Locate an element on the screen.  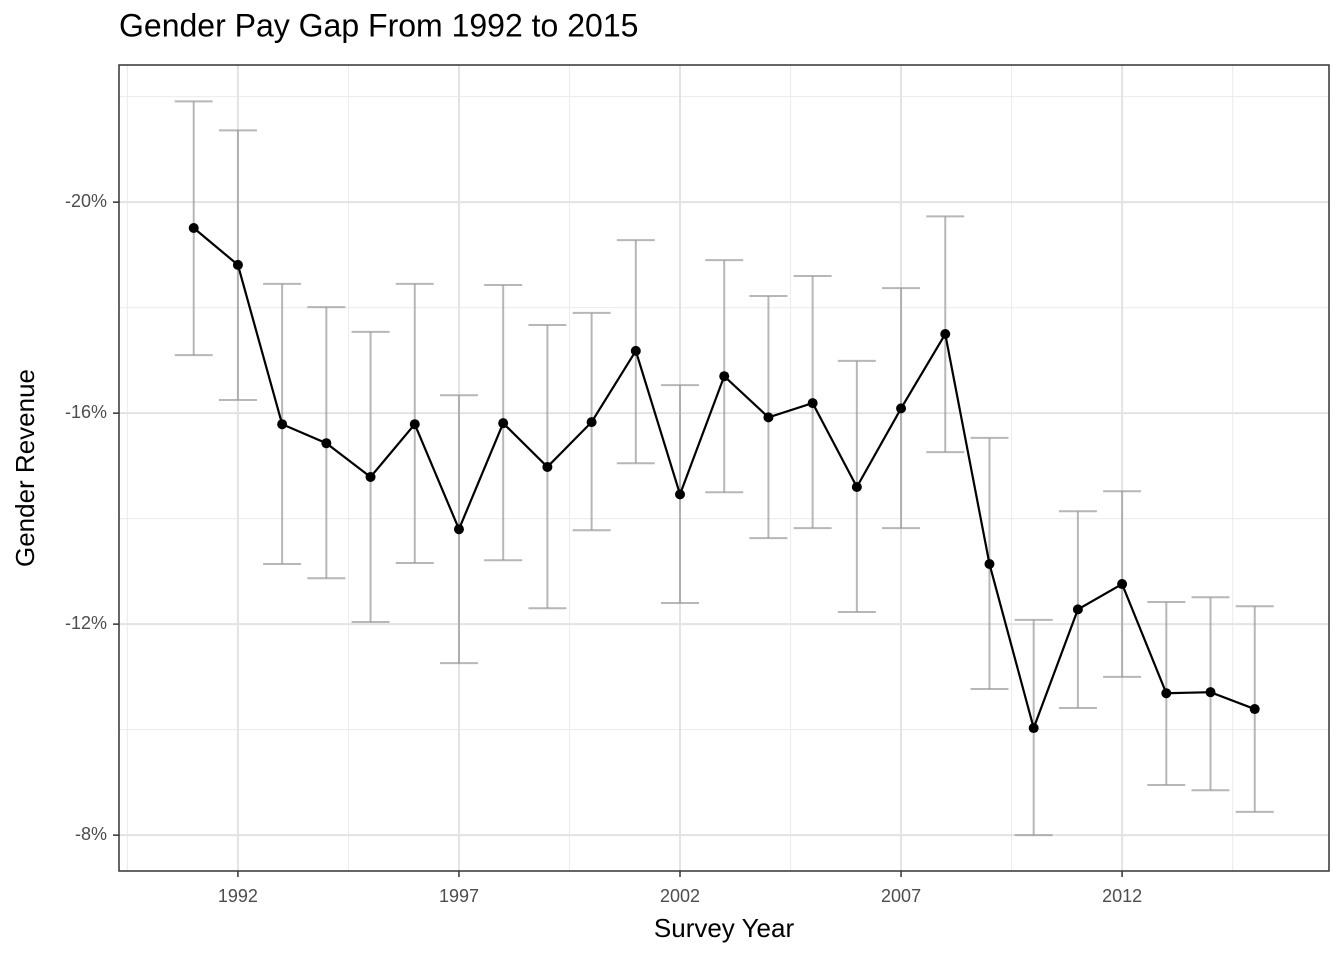
x-tick-label: 2007 is located at coordinates (901, 896).